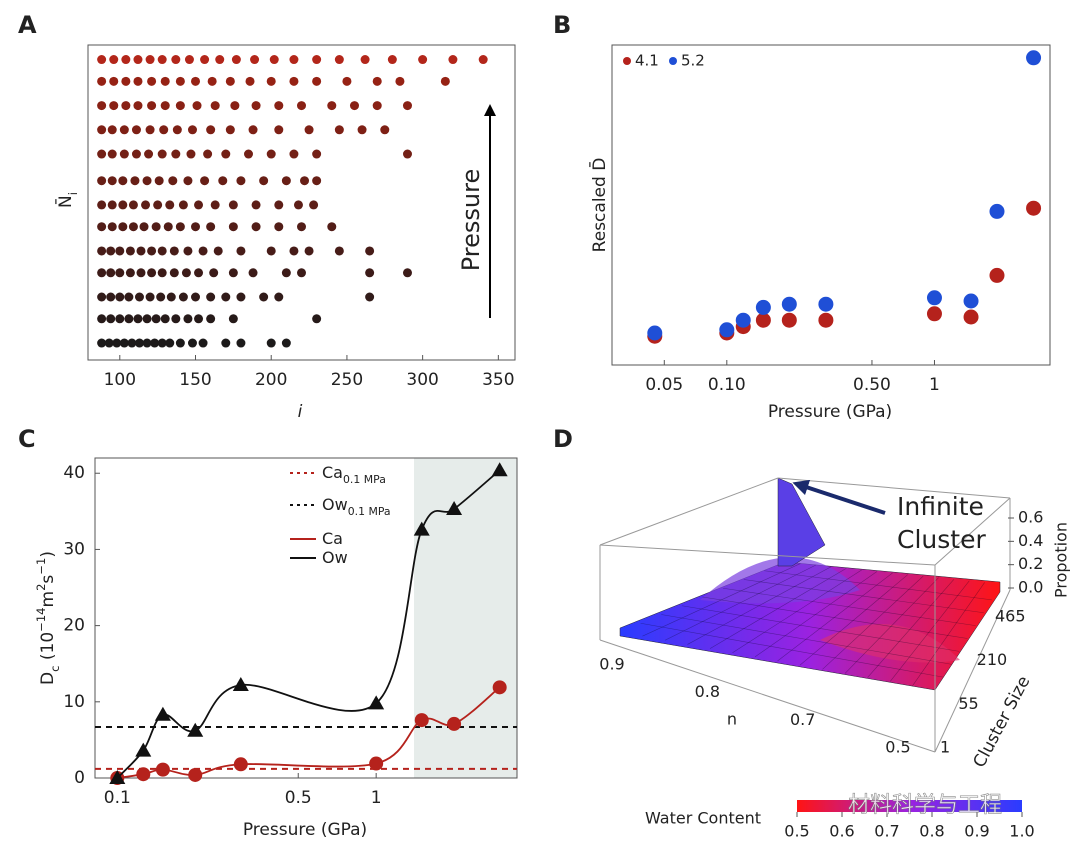 This screenshot has height=857, width=1080. I want to click on x-tick-label: 0.05, so click(664, 385).